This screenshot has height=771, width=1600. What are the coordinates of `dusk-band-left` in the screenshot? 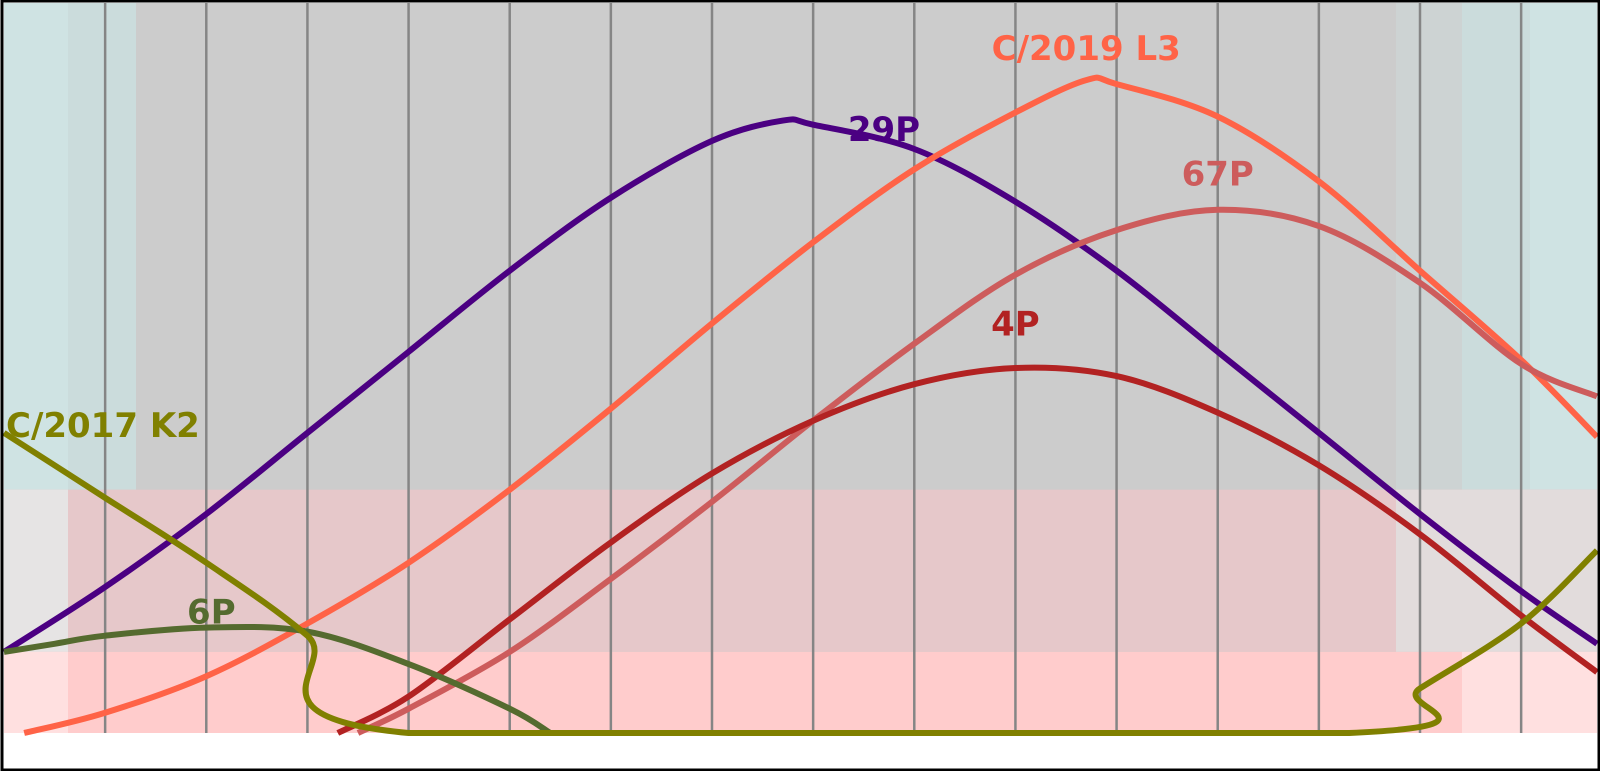 It's located at (102, 246).